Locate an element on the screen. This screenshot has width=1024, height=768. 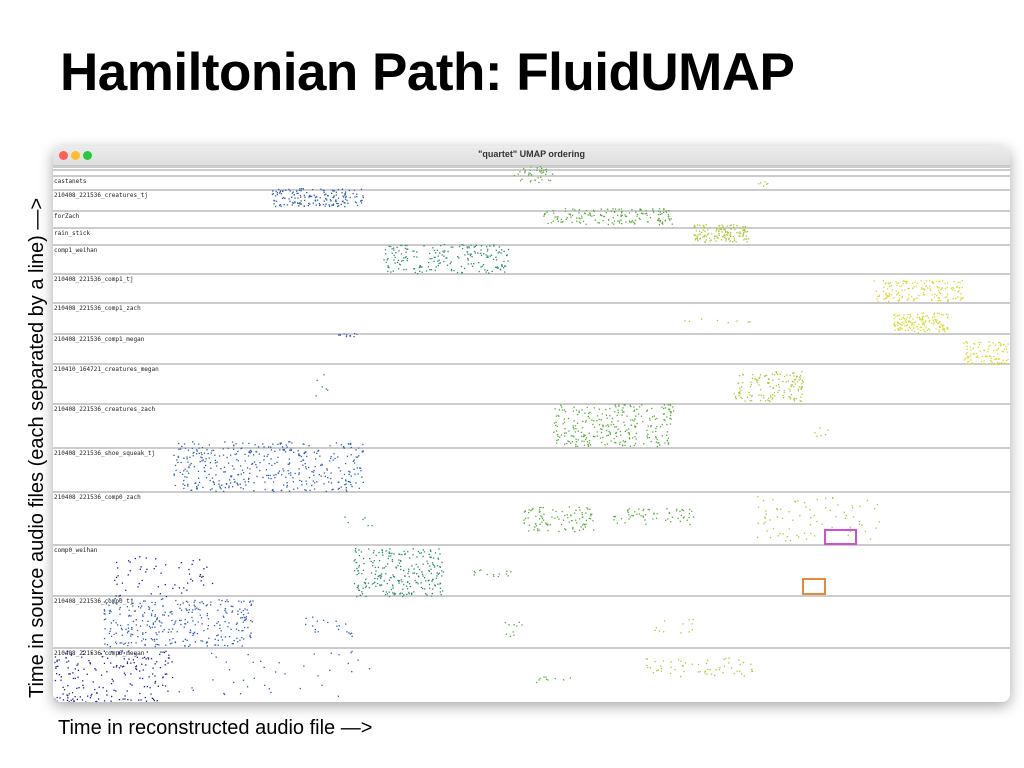
window-title: "quartet" UMAP ordering is located at coordinates (531, 154).